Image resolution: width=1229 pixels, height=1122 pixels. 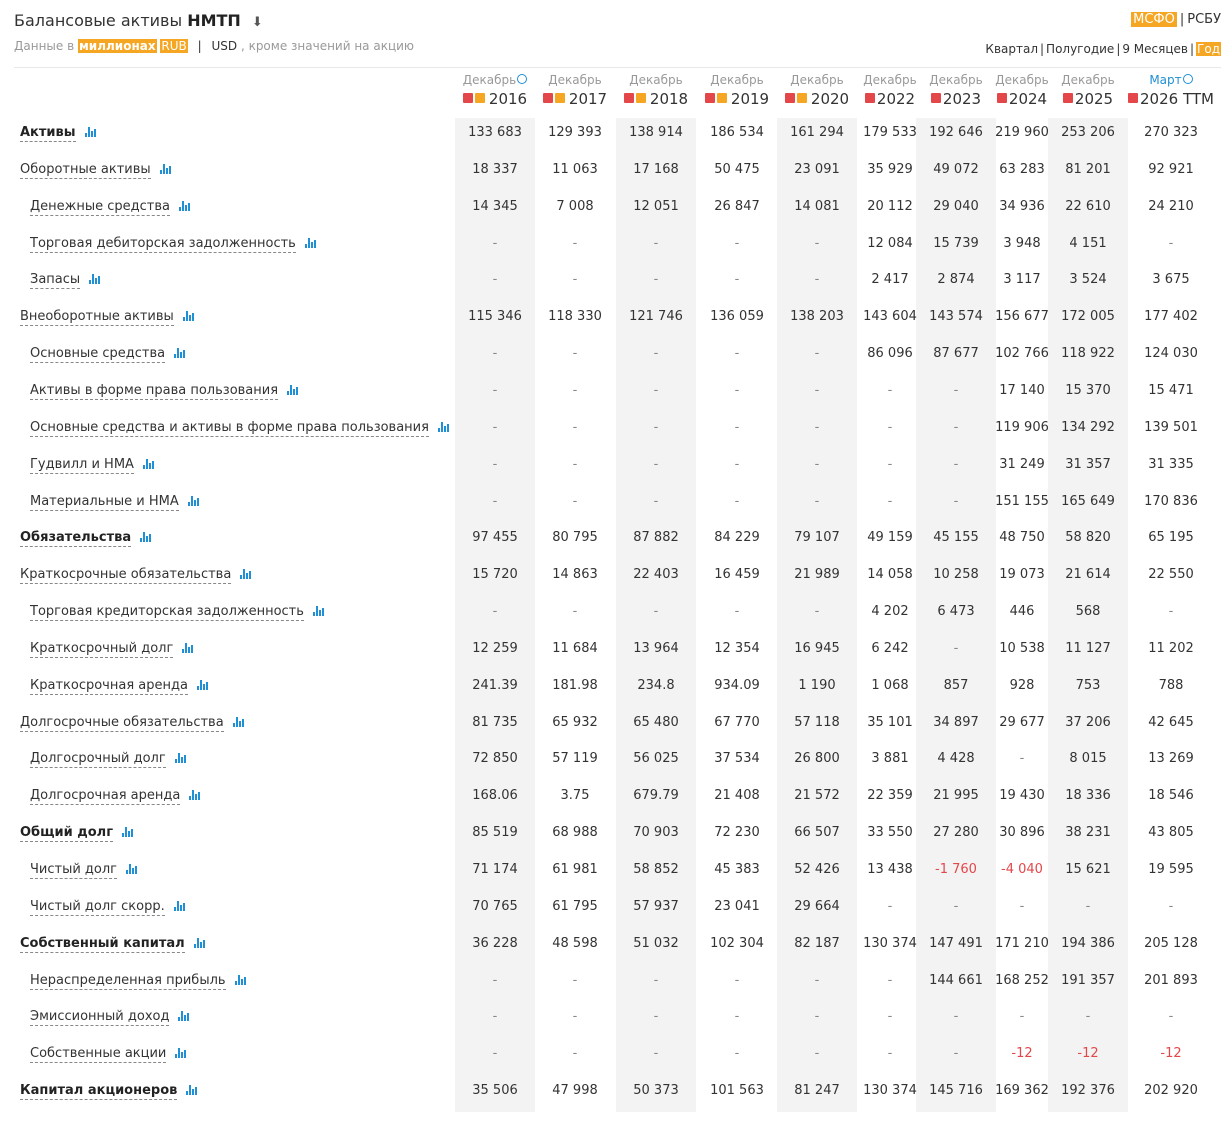 I want to click on row-label: Нераспределенная прибыль, so click(x=138, y=981).